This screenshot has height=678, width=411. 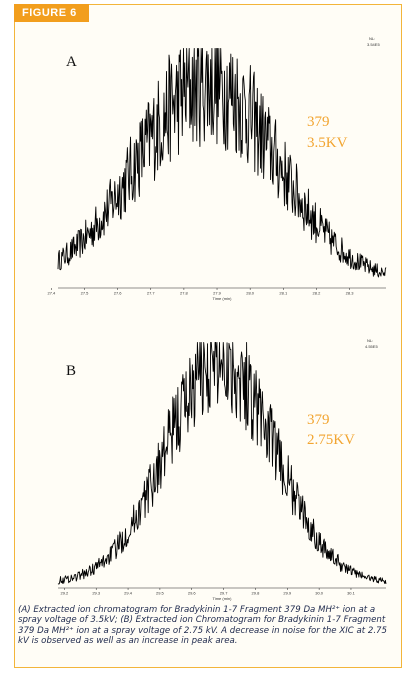 What do you see at coordinates (217, 293) in the screenshot?
I see `x-tick-label: 27.9` at bounding box center [217, 293].